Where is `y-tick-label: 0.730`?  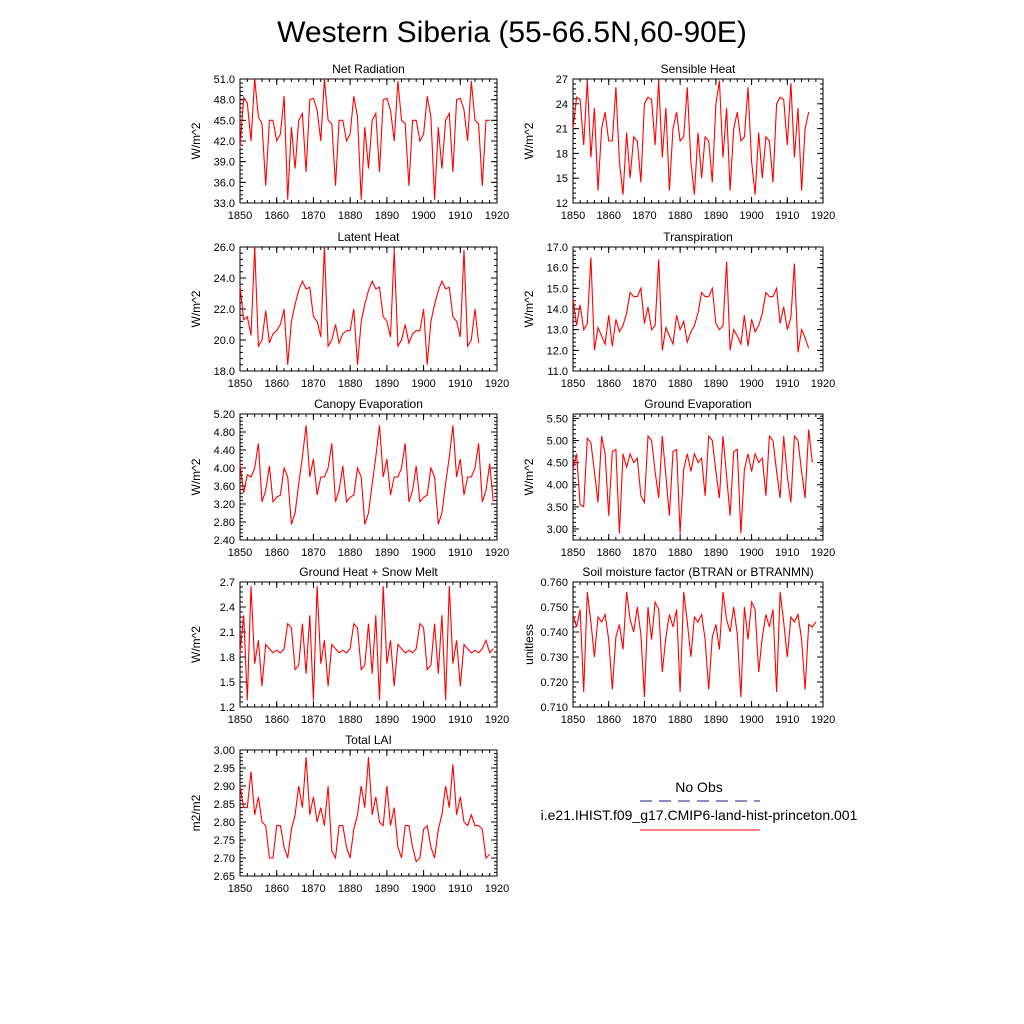 y-tick-label: 0.730 is located at coordinates (554, 658).